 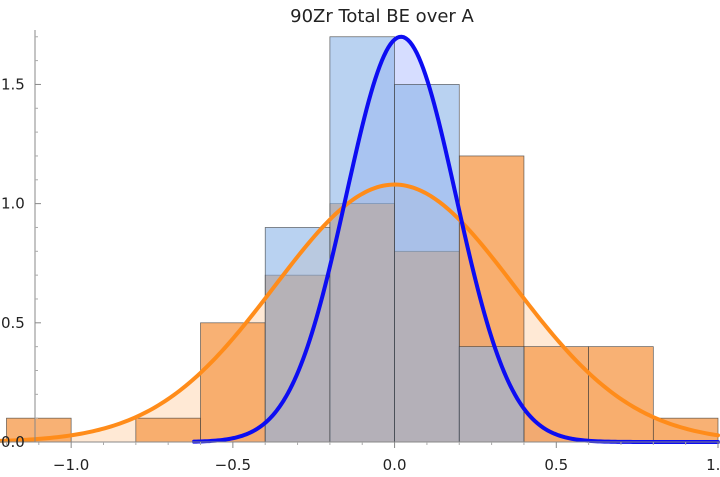 I want to click on x-tick-label: 0.0, so click(x=395, y=464).